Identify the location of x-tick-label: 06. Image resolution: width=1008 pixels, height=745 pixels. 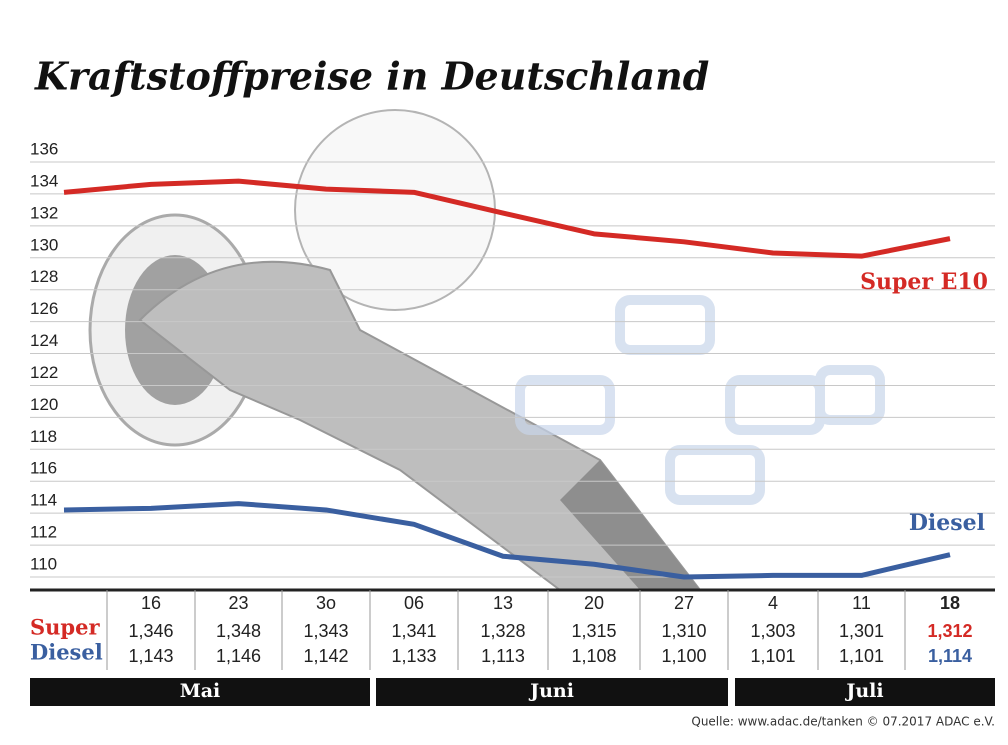
(414, 603).